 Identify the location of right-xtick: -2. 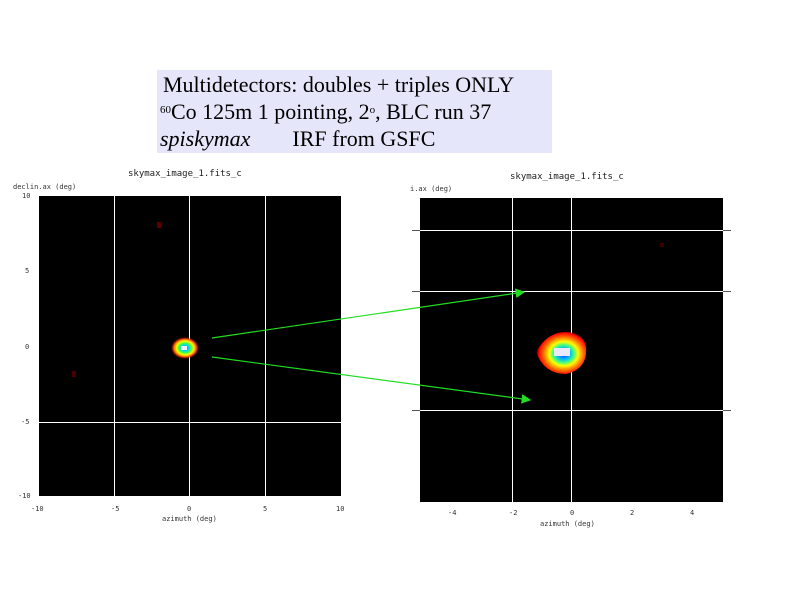
(513, 513).